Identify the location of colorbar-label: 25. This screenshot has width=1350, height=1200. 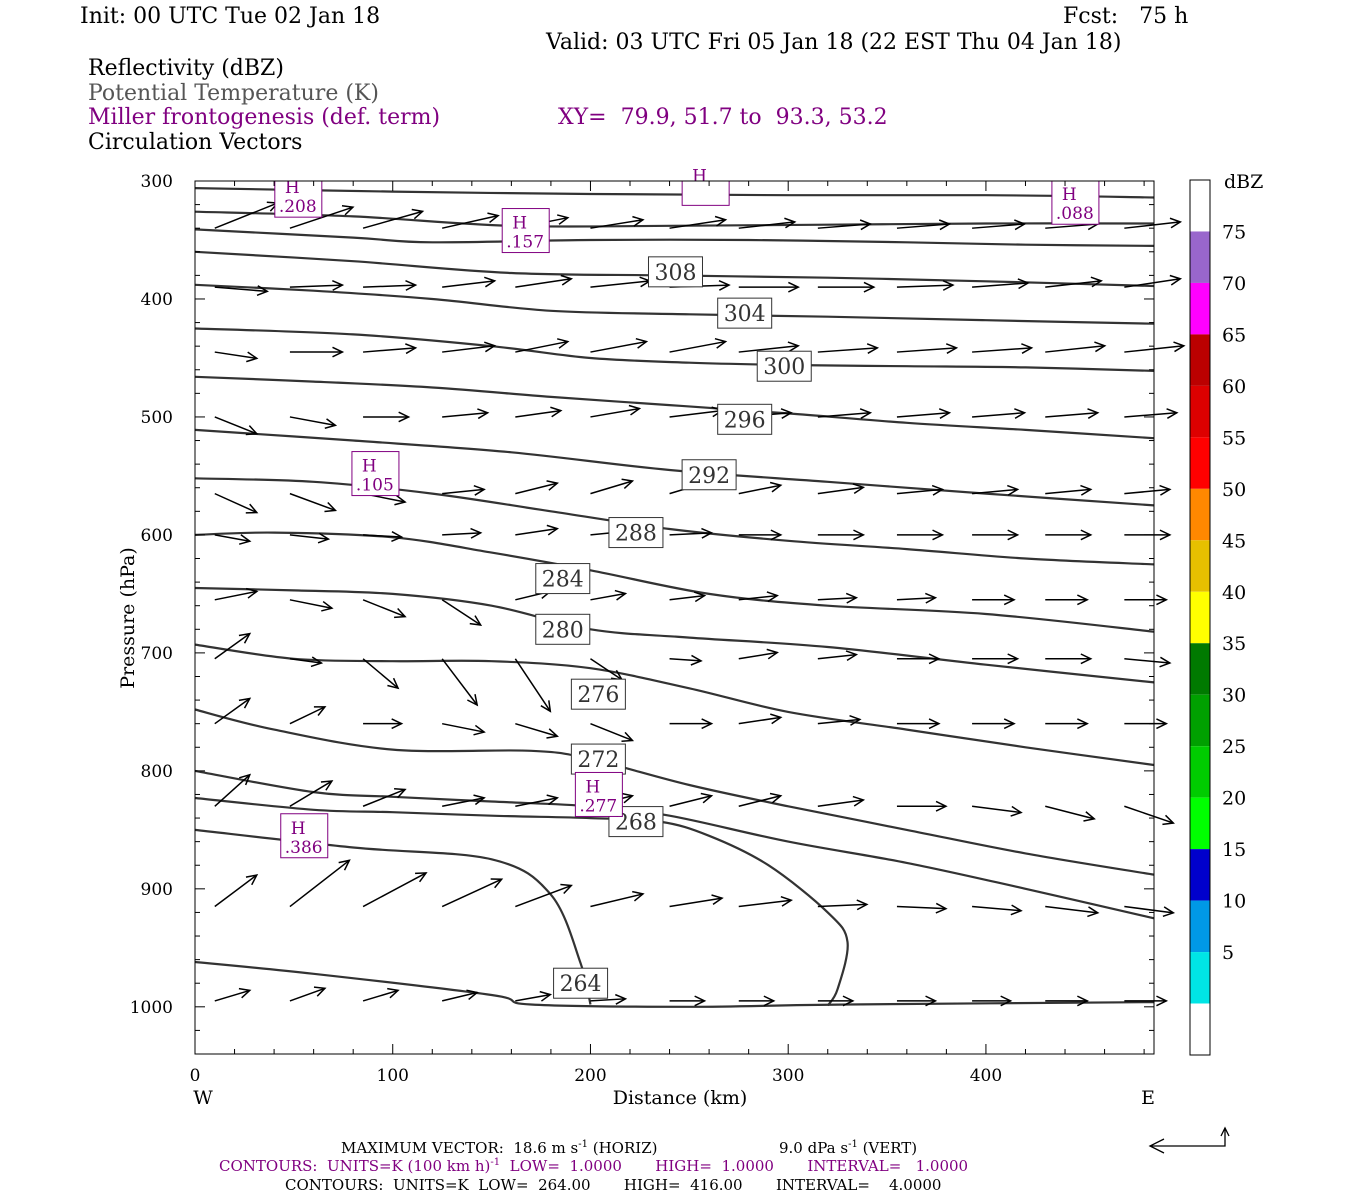
(1234, 747).